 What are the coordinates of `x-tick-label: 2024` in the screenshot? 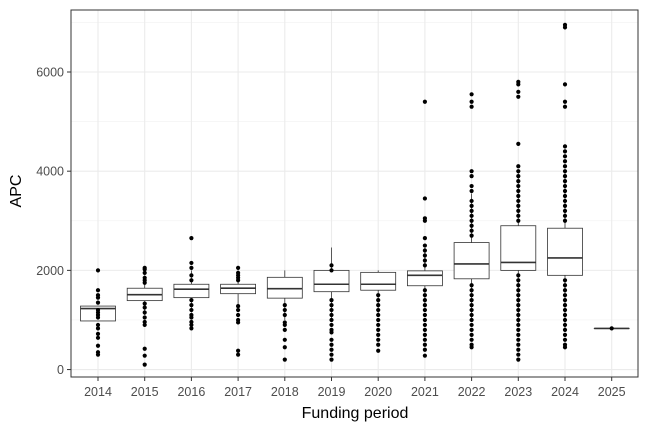 It's located at (565, 392).